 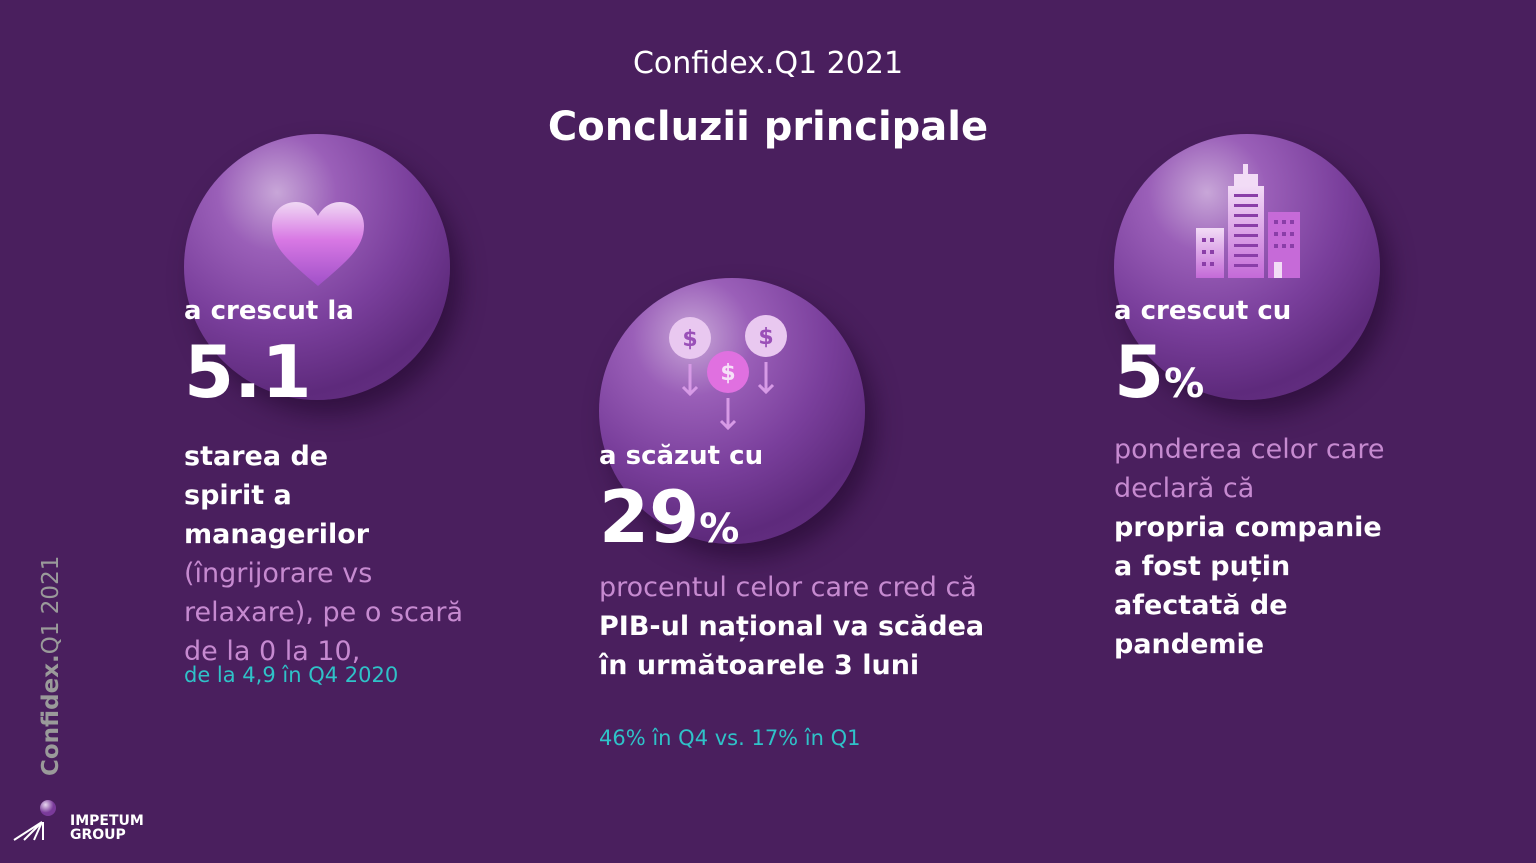 I want to click on dollar-coins-down-icon: $ $ $, so click(x=728, y=373).